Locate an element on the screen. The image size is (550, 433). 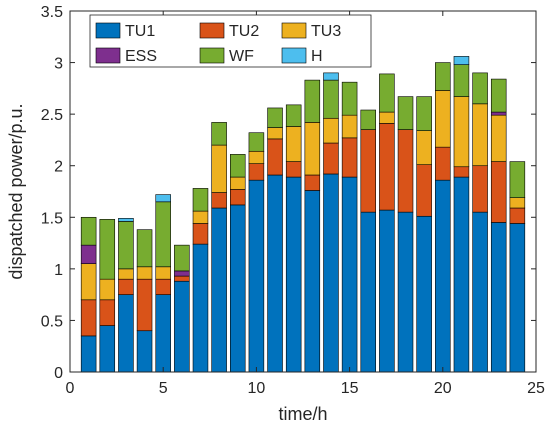
bar-segment-ess-h6 is located at coordinates (182, 273).